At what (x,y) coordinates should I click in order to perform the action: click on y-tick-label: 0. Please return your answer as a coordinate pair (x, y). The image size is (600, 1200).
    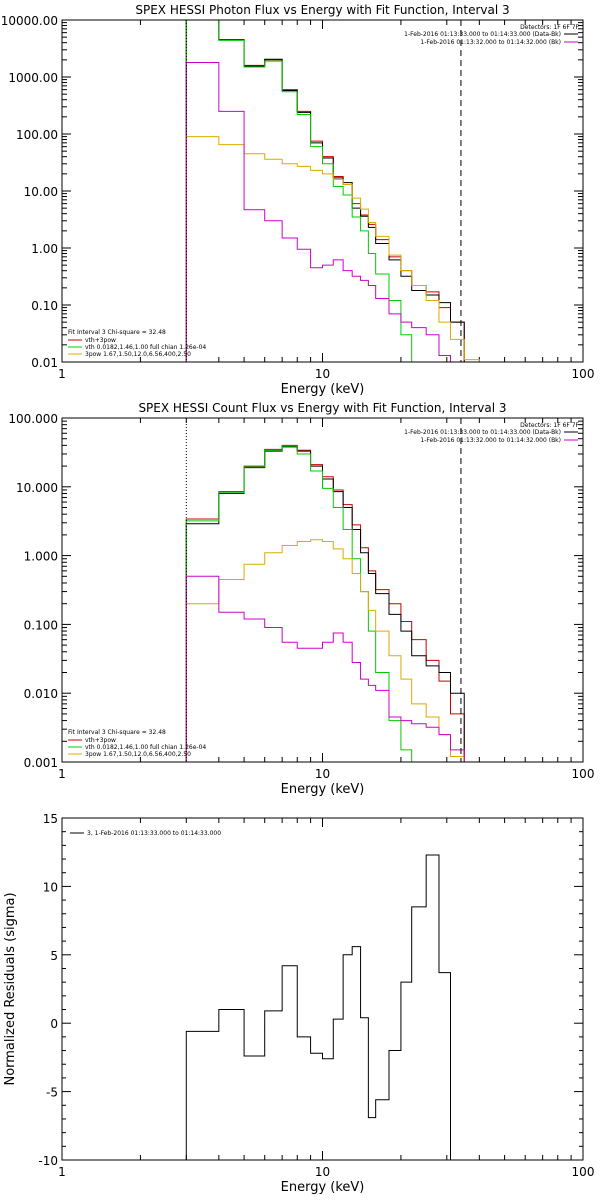
    Looking at the image, I should click on (54, 1024).